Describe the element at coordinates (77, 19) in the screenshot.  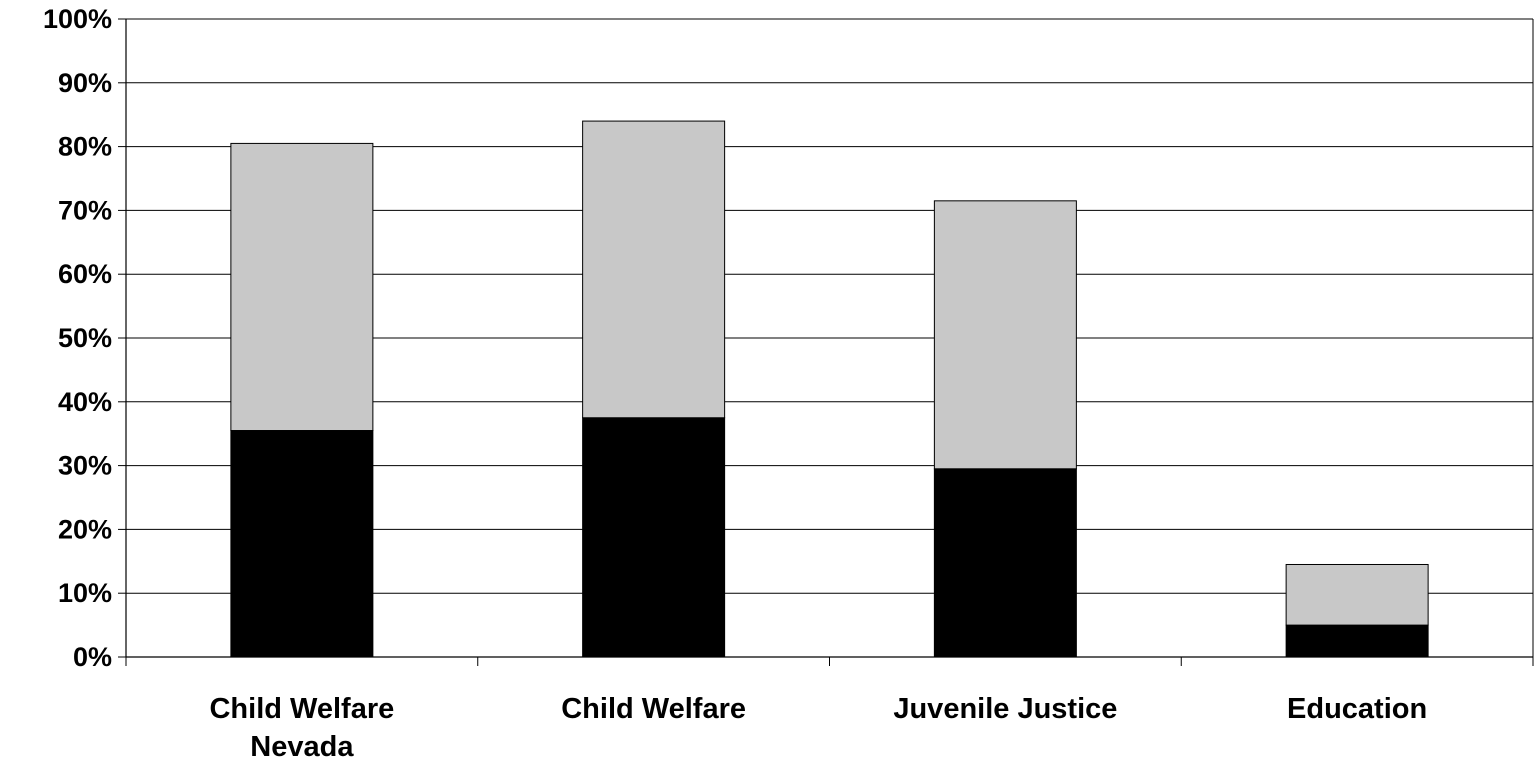
I see `y-tick-label: 100%` at that location.